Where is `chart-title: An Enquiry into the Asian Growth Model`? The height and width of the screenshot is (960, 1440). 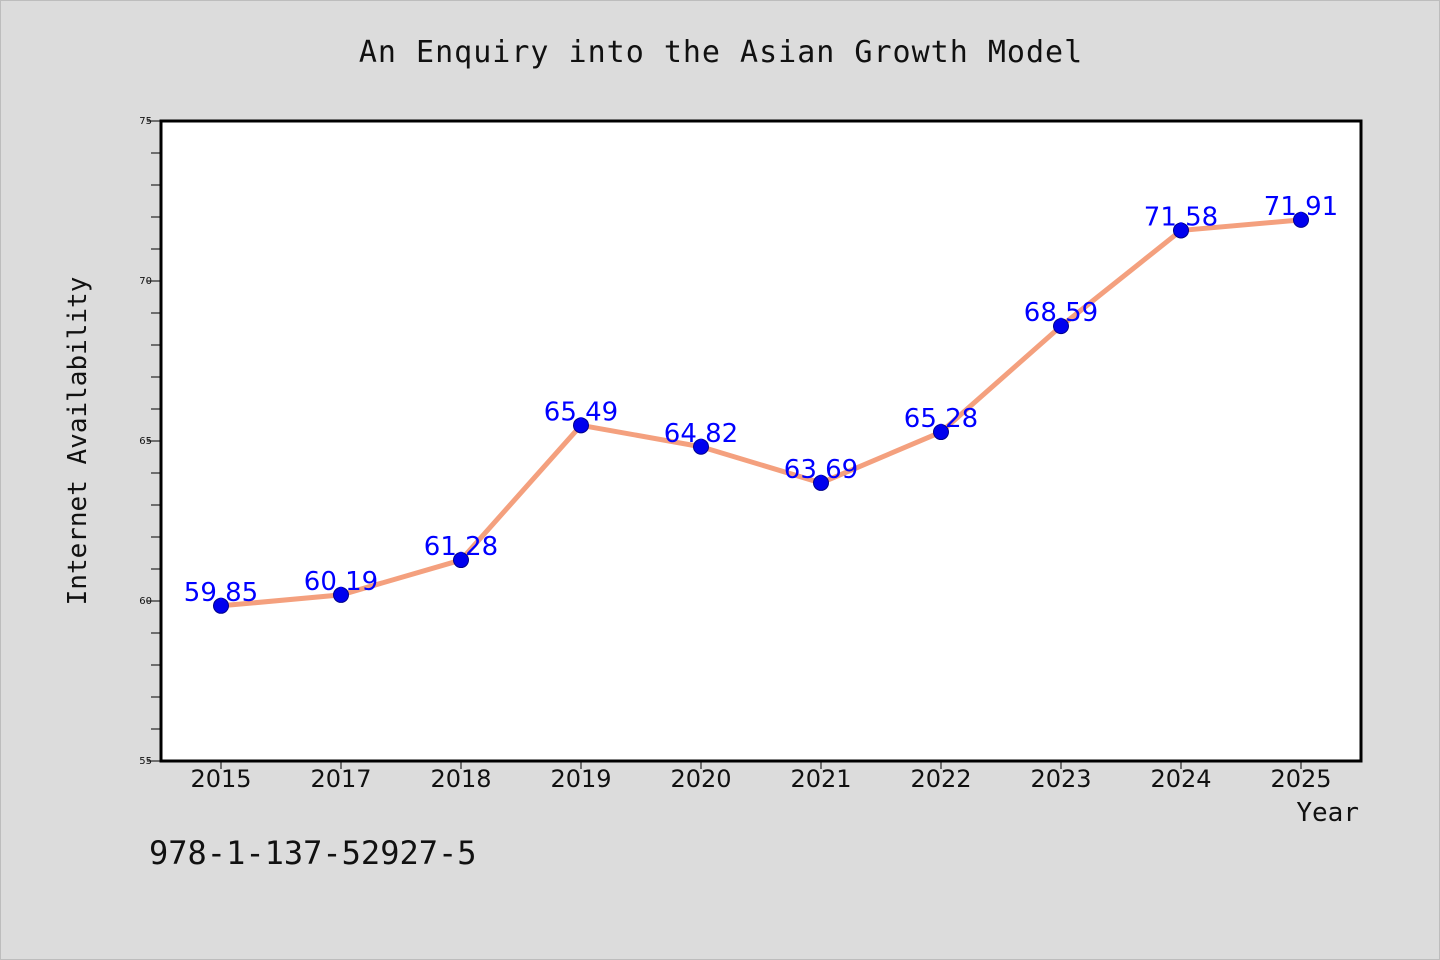
chart-title: An Enquiry into the Asian Growth Model is located at coordinates (721, 52).